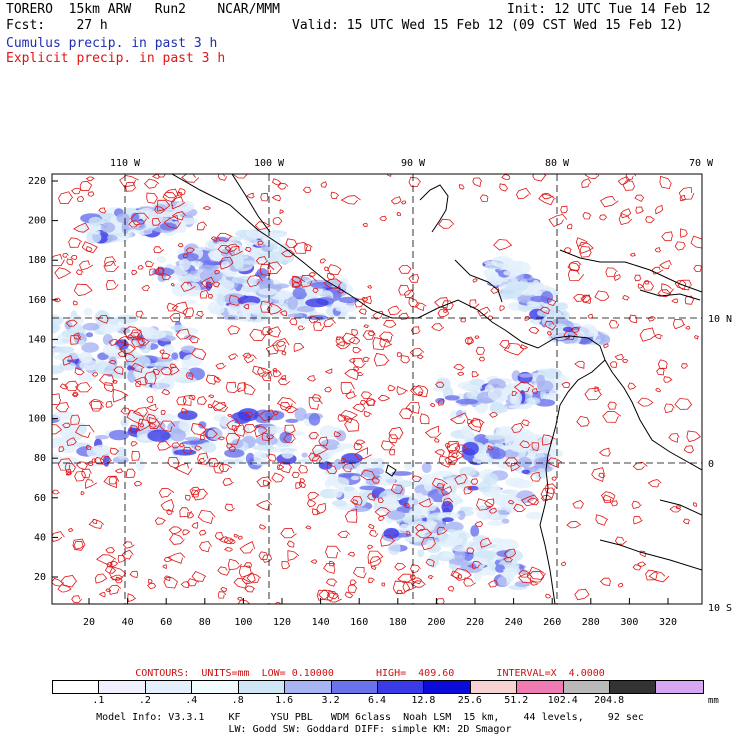  What do you see at coordinates (720, 319) in the screenshot?
I see `lat-tick: 10 N` at bounding box center [720, 319].